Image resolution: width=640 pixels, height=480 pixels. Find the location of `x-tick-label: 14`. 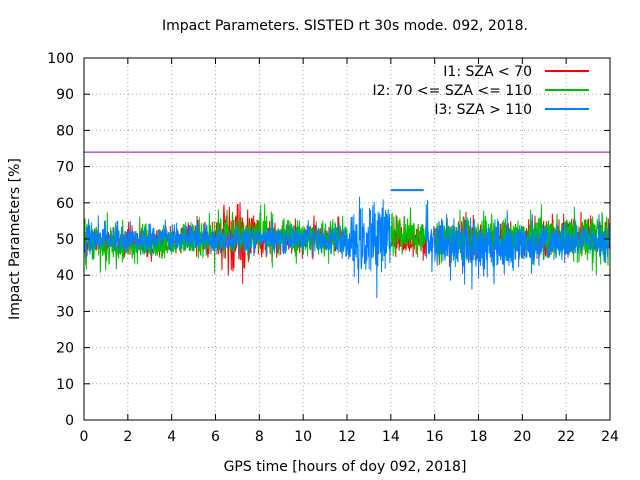

x-tick-label: 14 is located at coordinates (391, 437).